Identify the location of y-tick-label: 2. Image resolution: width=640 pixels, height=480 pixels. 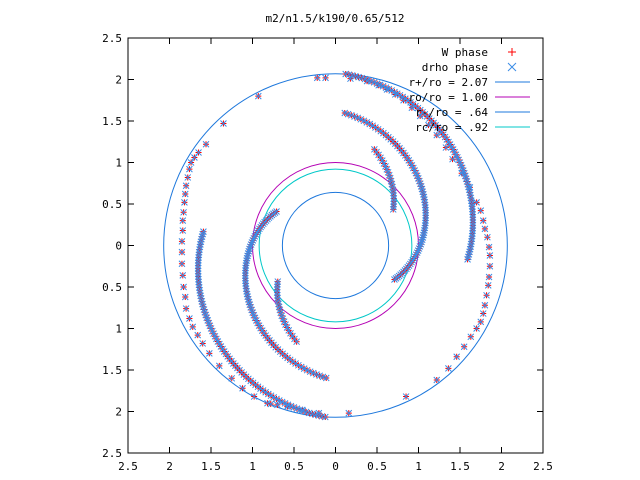
(118, 412).